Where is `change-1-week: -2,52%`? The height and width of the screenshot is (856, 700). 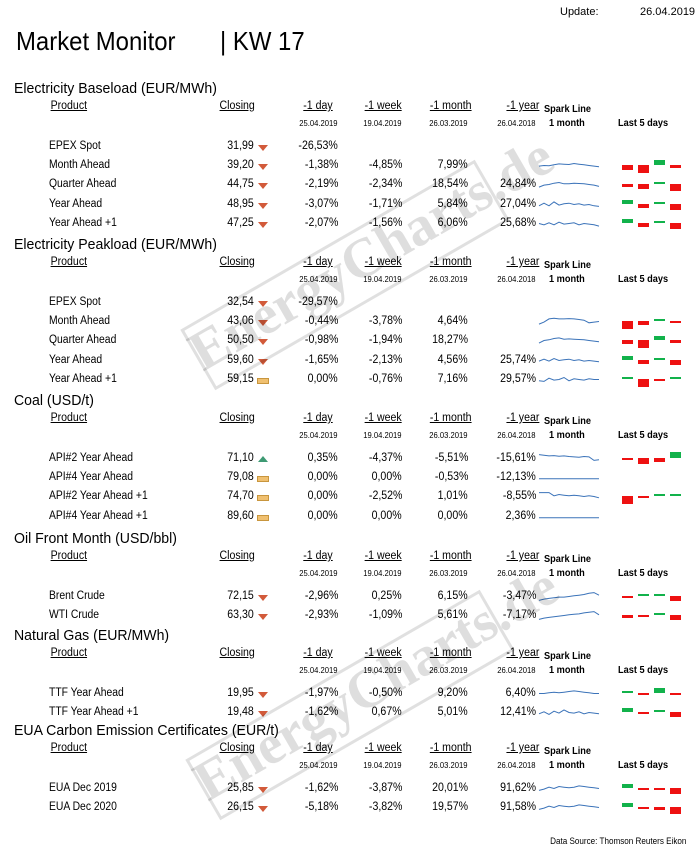
change-1-week: -2,52% is located at coordinates (385, 496).